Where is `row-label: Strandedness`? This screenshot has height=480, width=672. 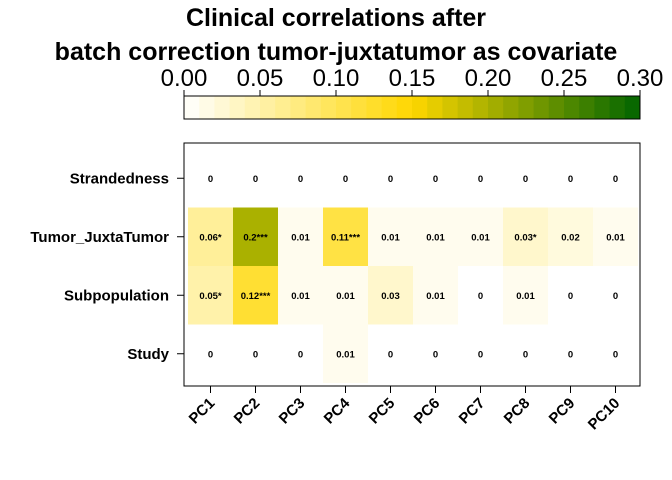
row-label: Strandedness is located at coordinates (119, 178).